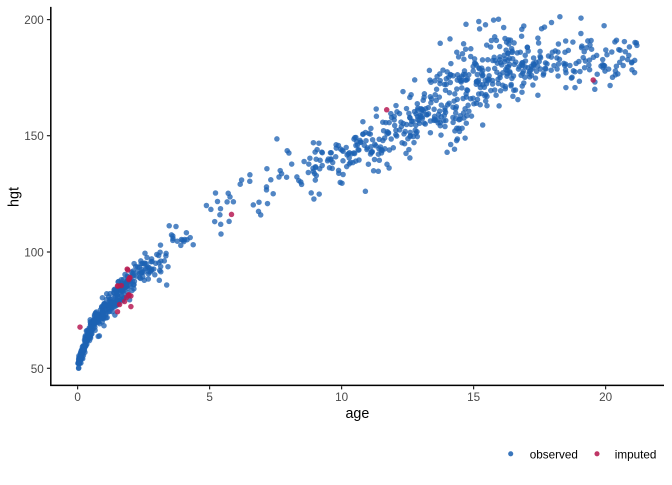 Image resolution: width=672 pixels, height=485 pixels. What do you see at coordinates (636, 454) in the screenshot?
I see `svg-text: imputed` at bounding box center [636, 454].